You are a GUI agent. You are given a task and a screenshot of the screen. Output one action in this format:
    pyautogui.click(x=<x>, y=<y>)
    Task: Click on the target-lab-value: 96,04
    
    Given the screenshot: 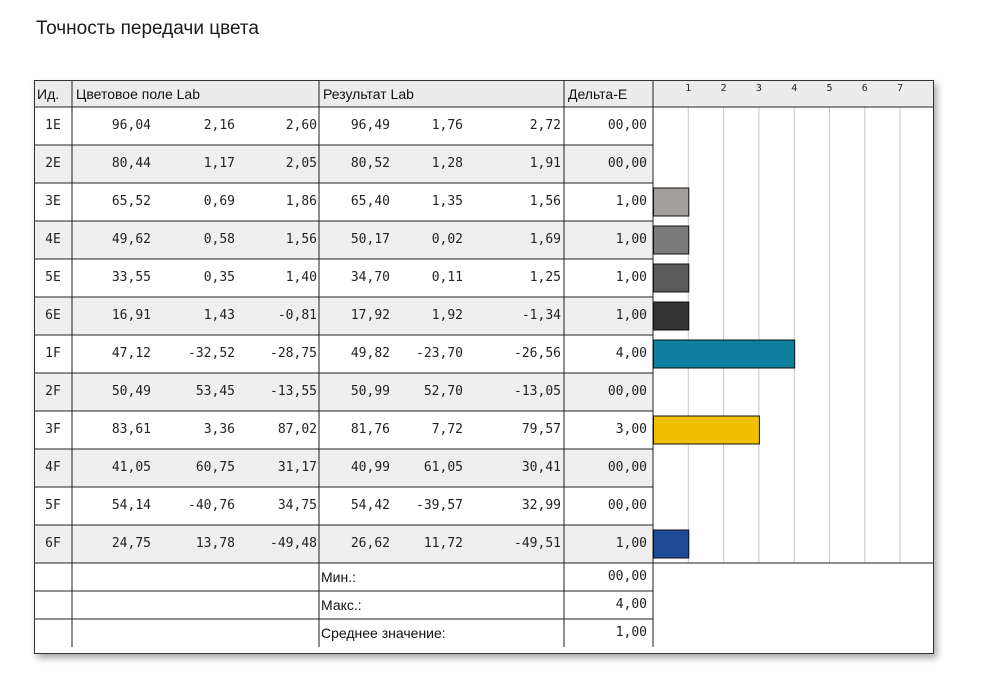 What is the action you would take?
    pyautogui.click(x=131, y=125)
    